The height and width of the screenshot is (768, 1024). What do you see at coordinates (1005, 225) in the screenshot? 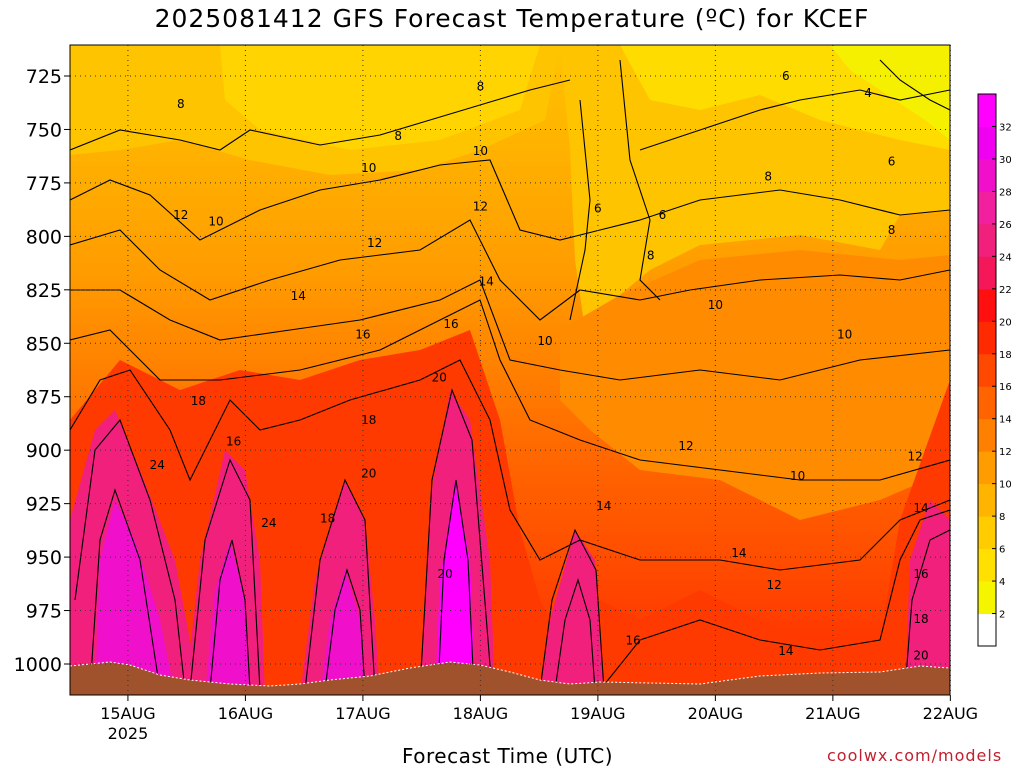
I see `colorbar-label: 26` at bounding box center [1005, 225].